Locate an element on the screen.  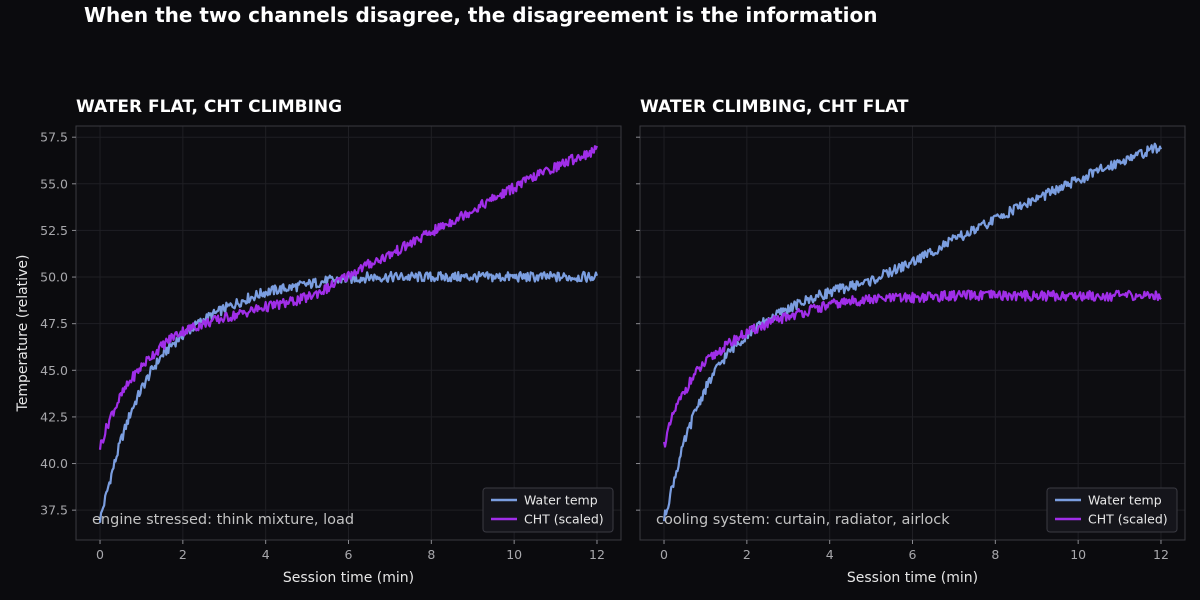
y-tick-label: 52.5 is located at coordinates (54, 230).